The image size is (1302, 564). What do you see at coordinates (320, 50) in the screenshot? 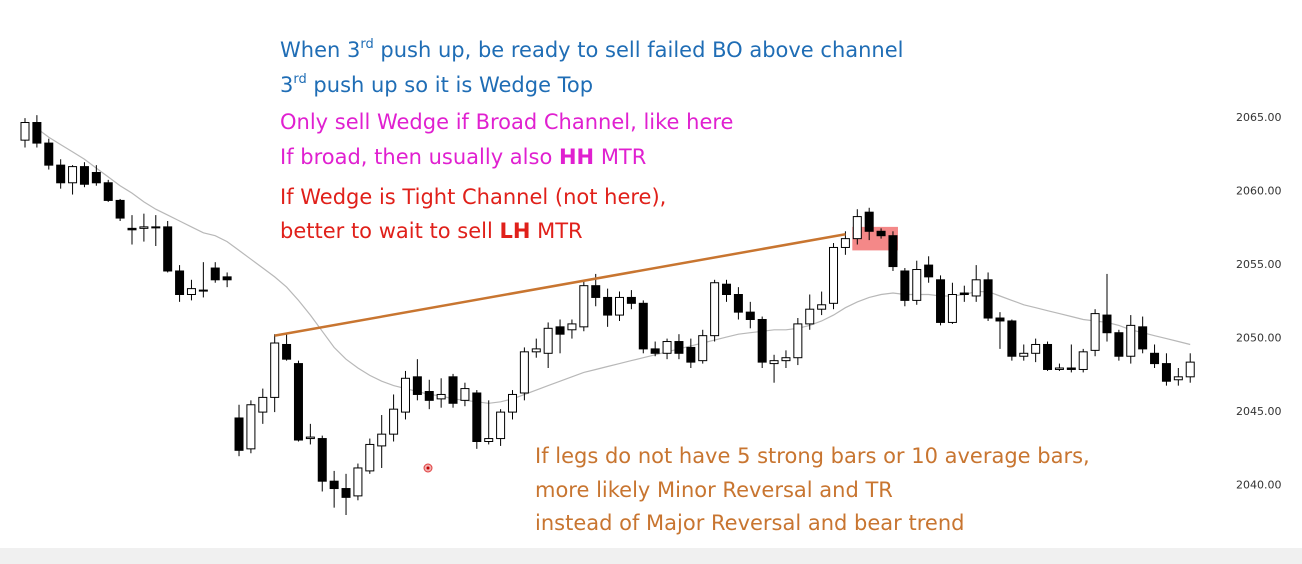
I see `annotation-part: When 3` at bounding box center [320, 50].